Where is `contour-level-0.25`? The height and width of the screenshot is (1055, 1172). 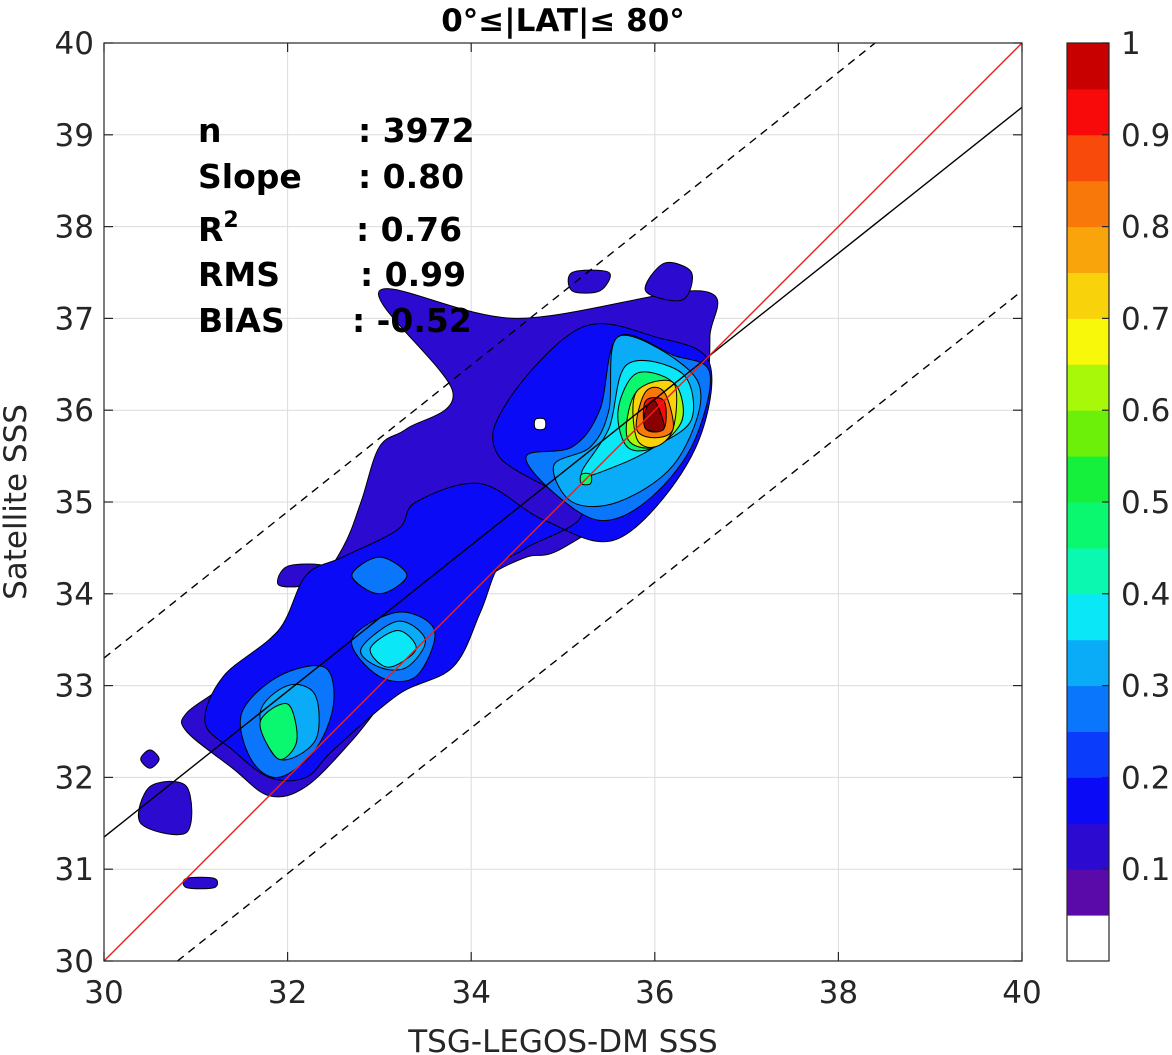
contour-level-0.25 is located at coordinates (379, 575).